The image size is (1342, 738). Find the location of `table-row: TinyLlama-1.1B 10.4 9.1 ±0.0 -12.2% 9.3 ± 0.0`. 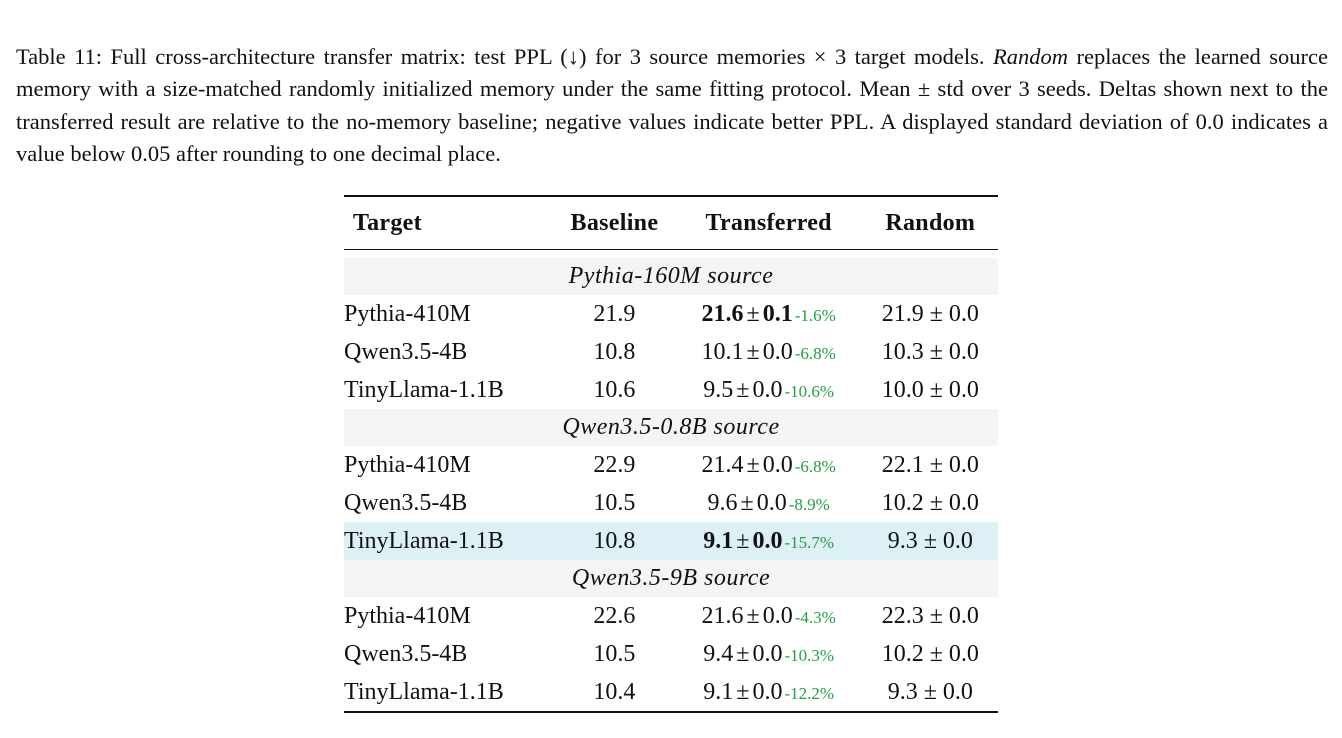

table-row: TinyLlama-1.1B 10.4 9.1 ±0.0 -12.2% 9.3 ± 0.0 is located at coordinates (671, 692).